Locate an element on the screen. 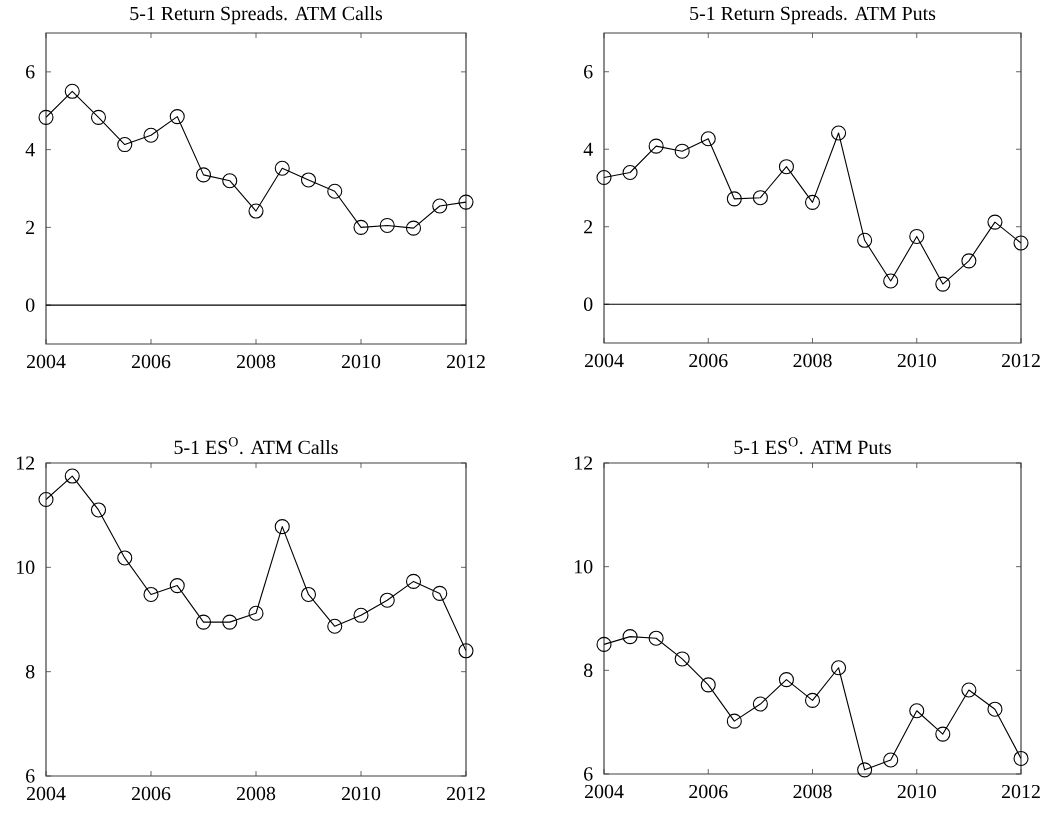  y-tick-label: 0 is located at coordinates (588, 304).